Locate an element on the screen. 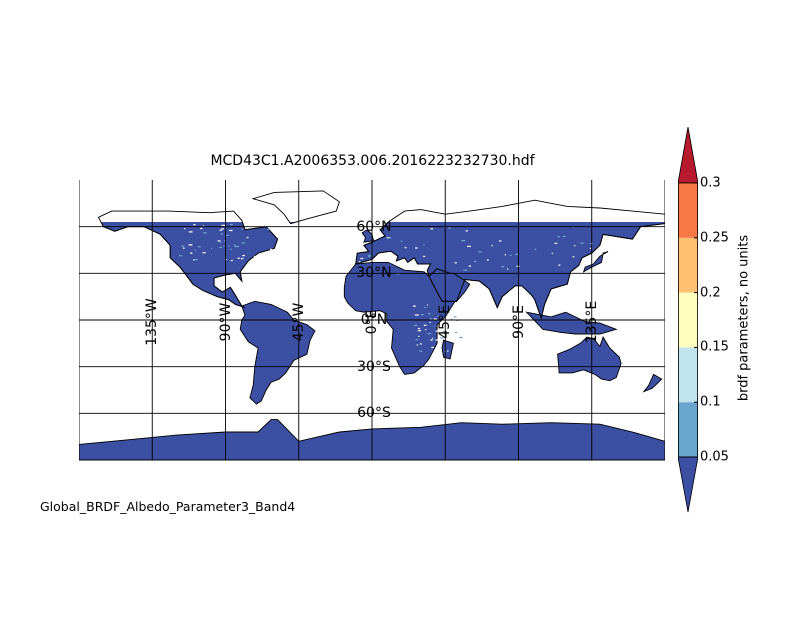 Image resolution: width=800 pixels, height=640 pixels. meridian-label: 90°E is located at coordinates (518, 322).